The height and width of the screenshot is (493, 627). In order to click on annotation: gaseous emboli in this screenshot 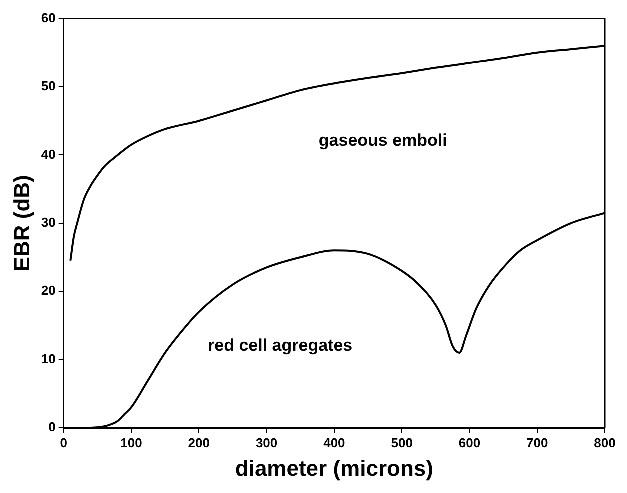, I will do `click(383, 140)`.